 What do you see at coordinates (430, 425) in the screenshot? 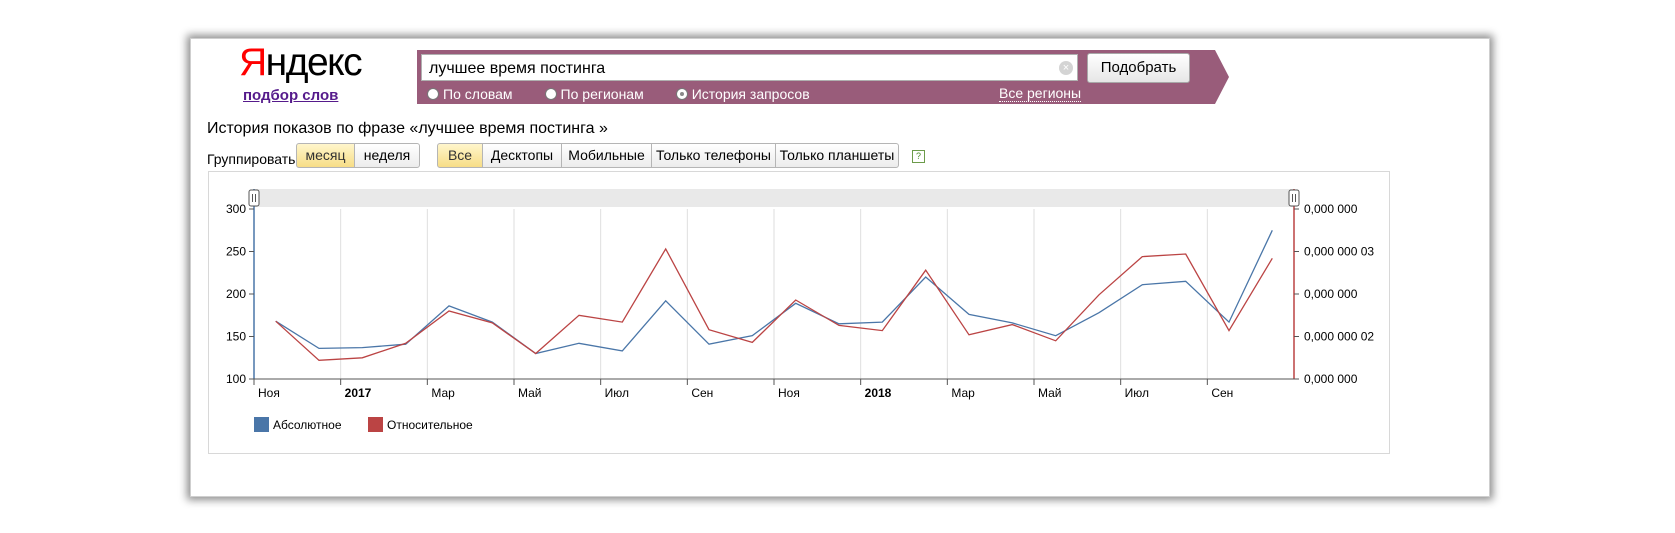
I see `legend-label: Относительное` at bounding box center [430, 425].